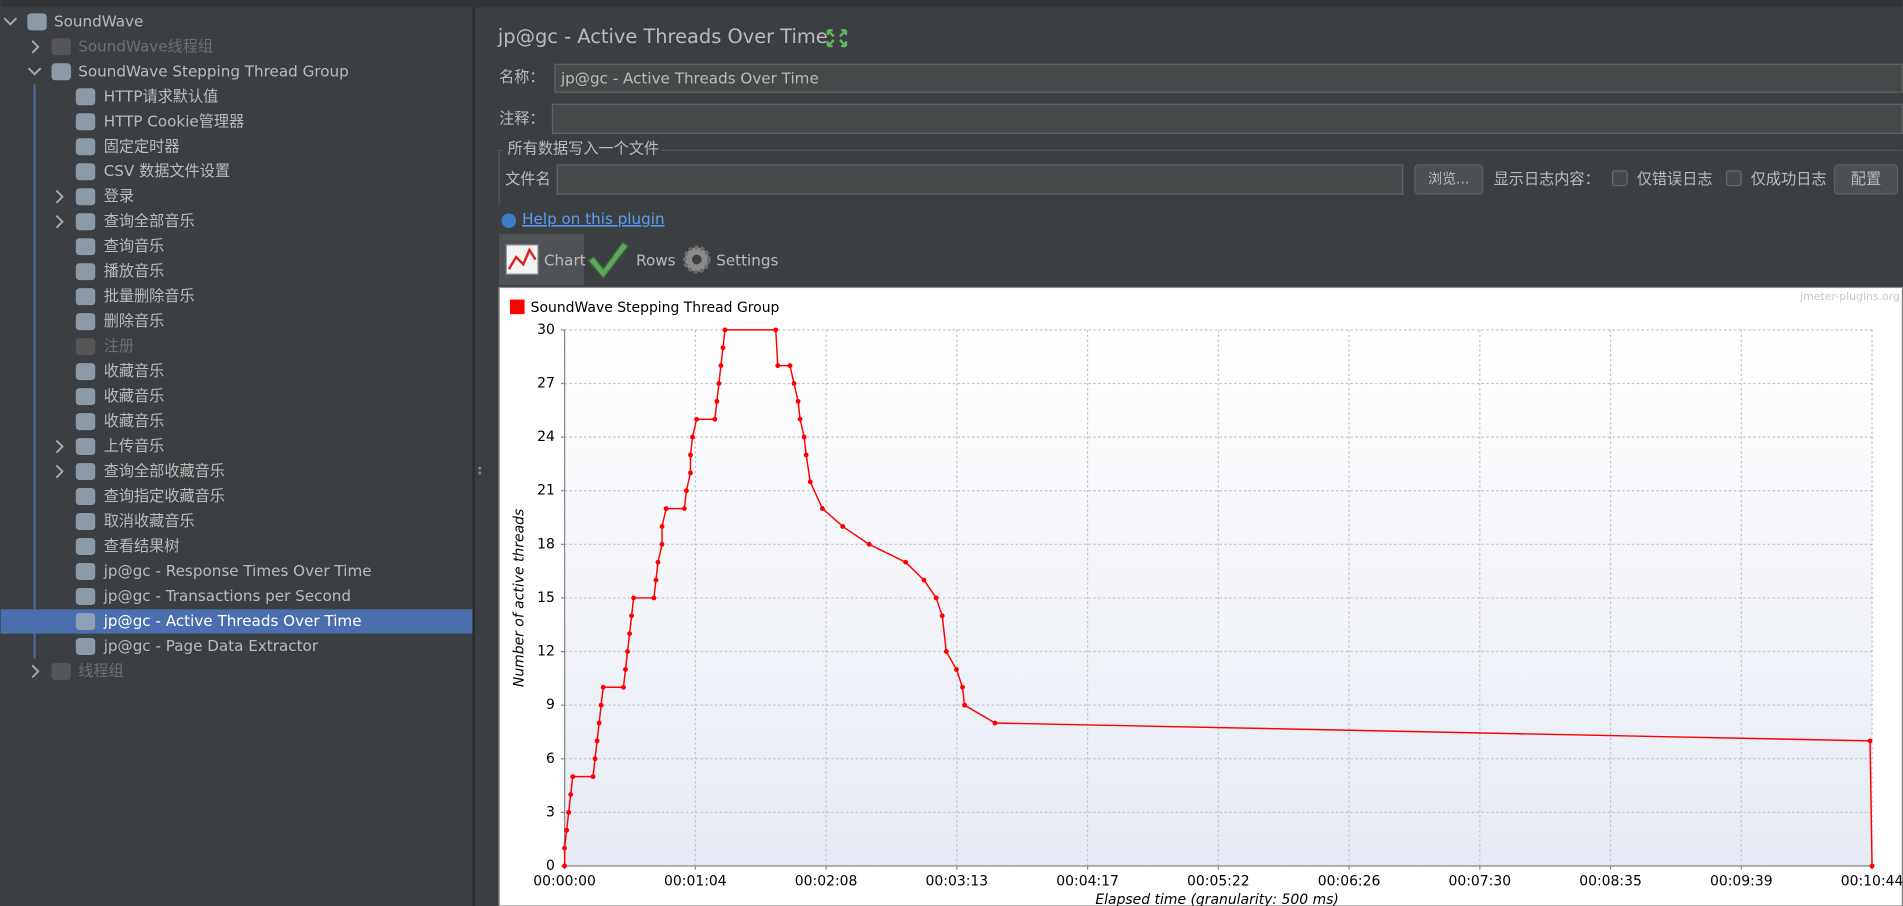 Image resolution: width=1903 pixels, height=906 pixels. I want to click on x-tick-label: 00:08:35, so click(1610, 882).